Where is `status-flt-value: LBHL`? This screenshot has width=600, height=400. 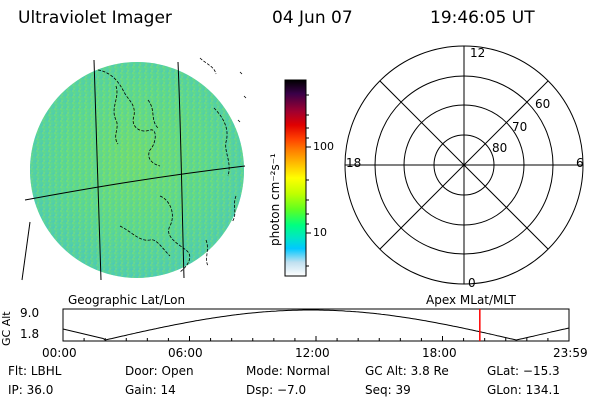 status-flt-value: LBHL is located at coordinates (46, 371).